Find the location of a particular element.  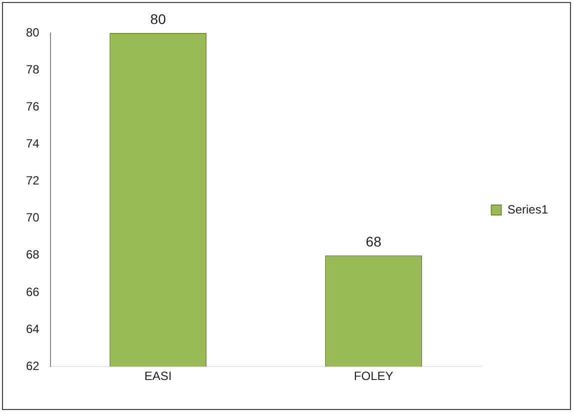

data-label: 68 is located at coordinates (374, 241).